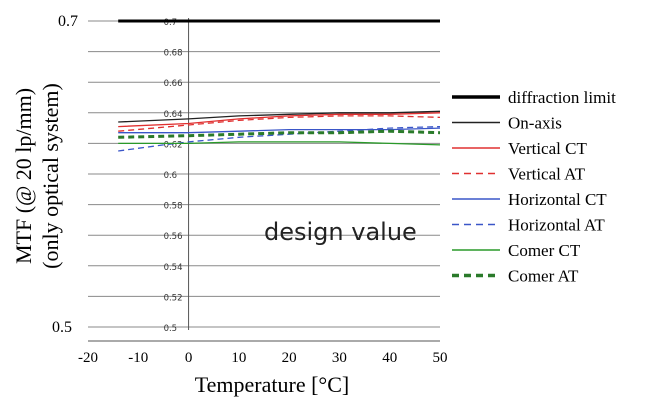 Image resolution: width=667 pixels, height=401 pixels. What do you see at coordinates (171, 176) in the screenshot?
I see `y-inner-tick-label: 0.6` at bounding box center [171, 176].